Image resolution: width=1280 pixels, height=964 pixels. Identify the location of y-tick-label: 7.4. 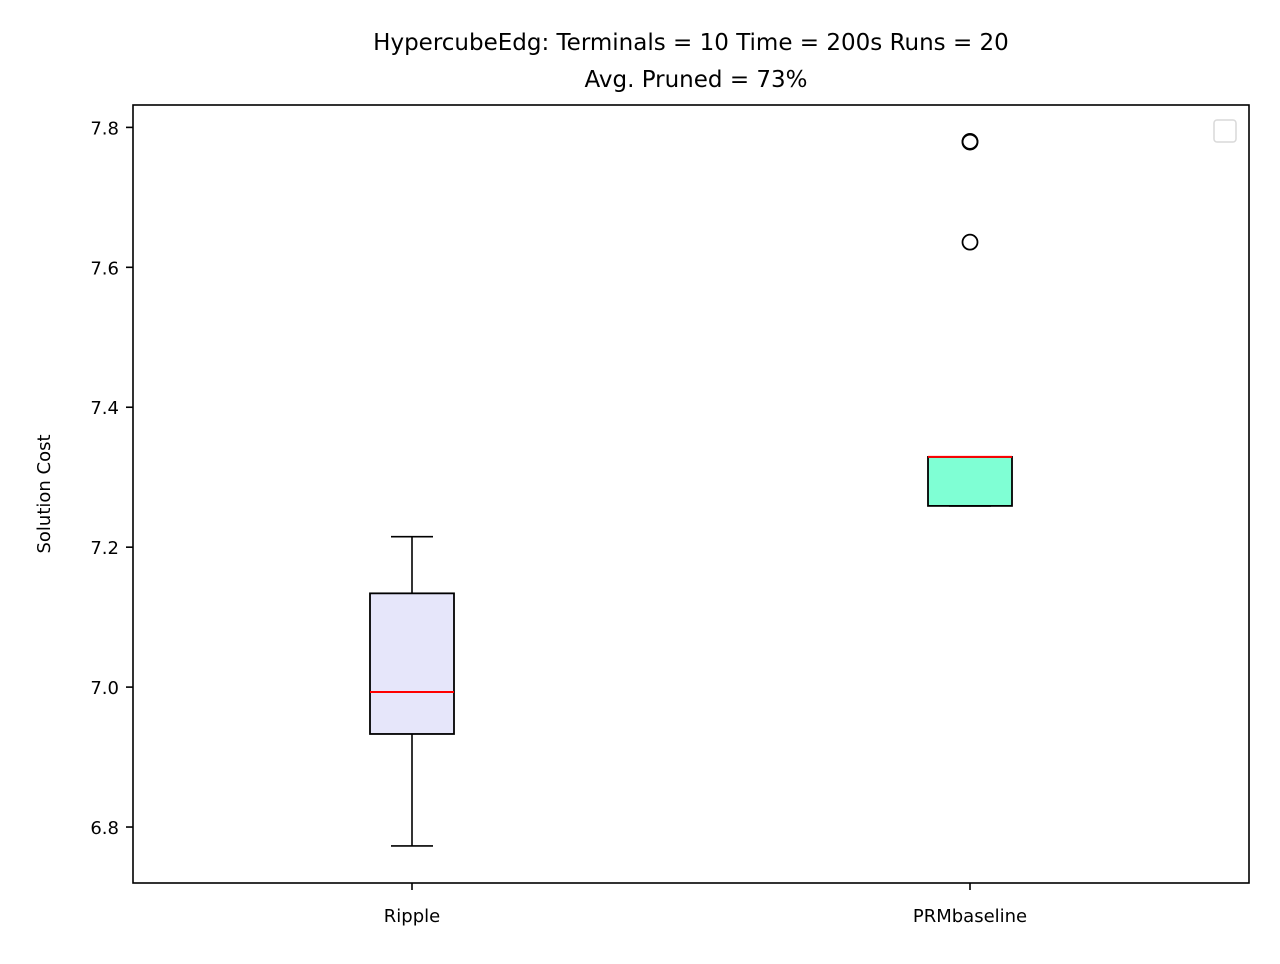
(104, 408).